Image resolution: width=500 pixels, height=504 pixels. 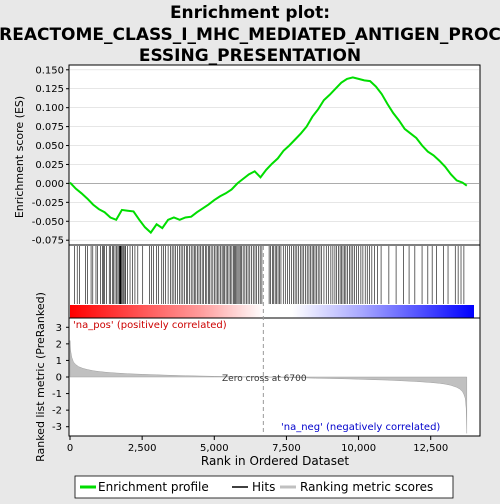 I want to click on neg-correlated-label: 'na_neg' (negatively correlated), so click(x=360, y=427).